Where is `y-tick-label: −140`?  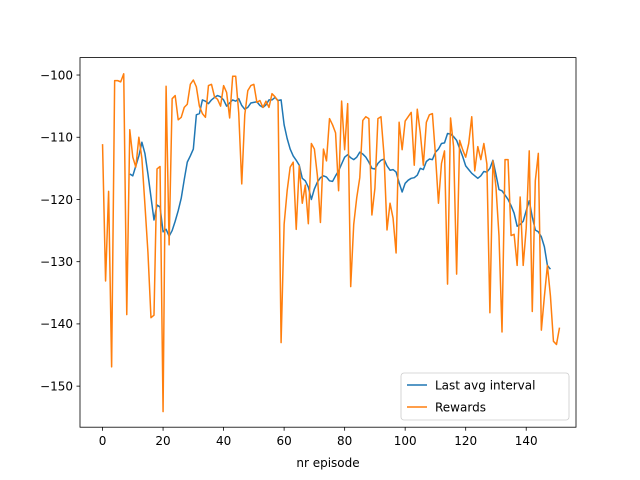
y-tick-label: −140 is located at coordinates (56, 324).